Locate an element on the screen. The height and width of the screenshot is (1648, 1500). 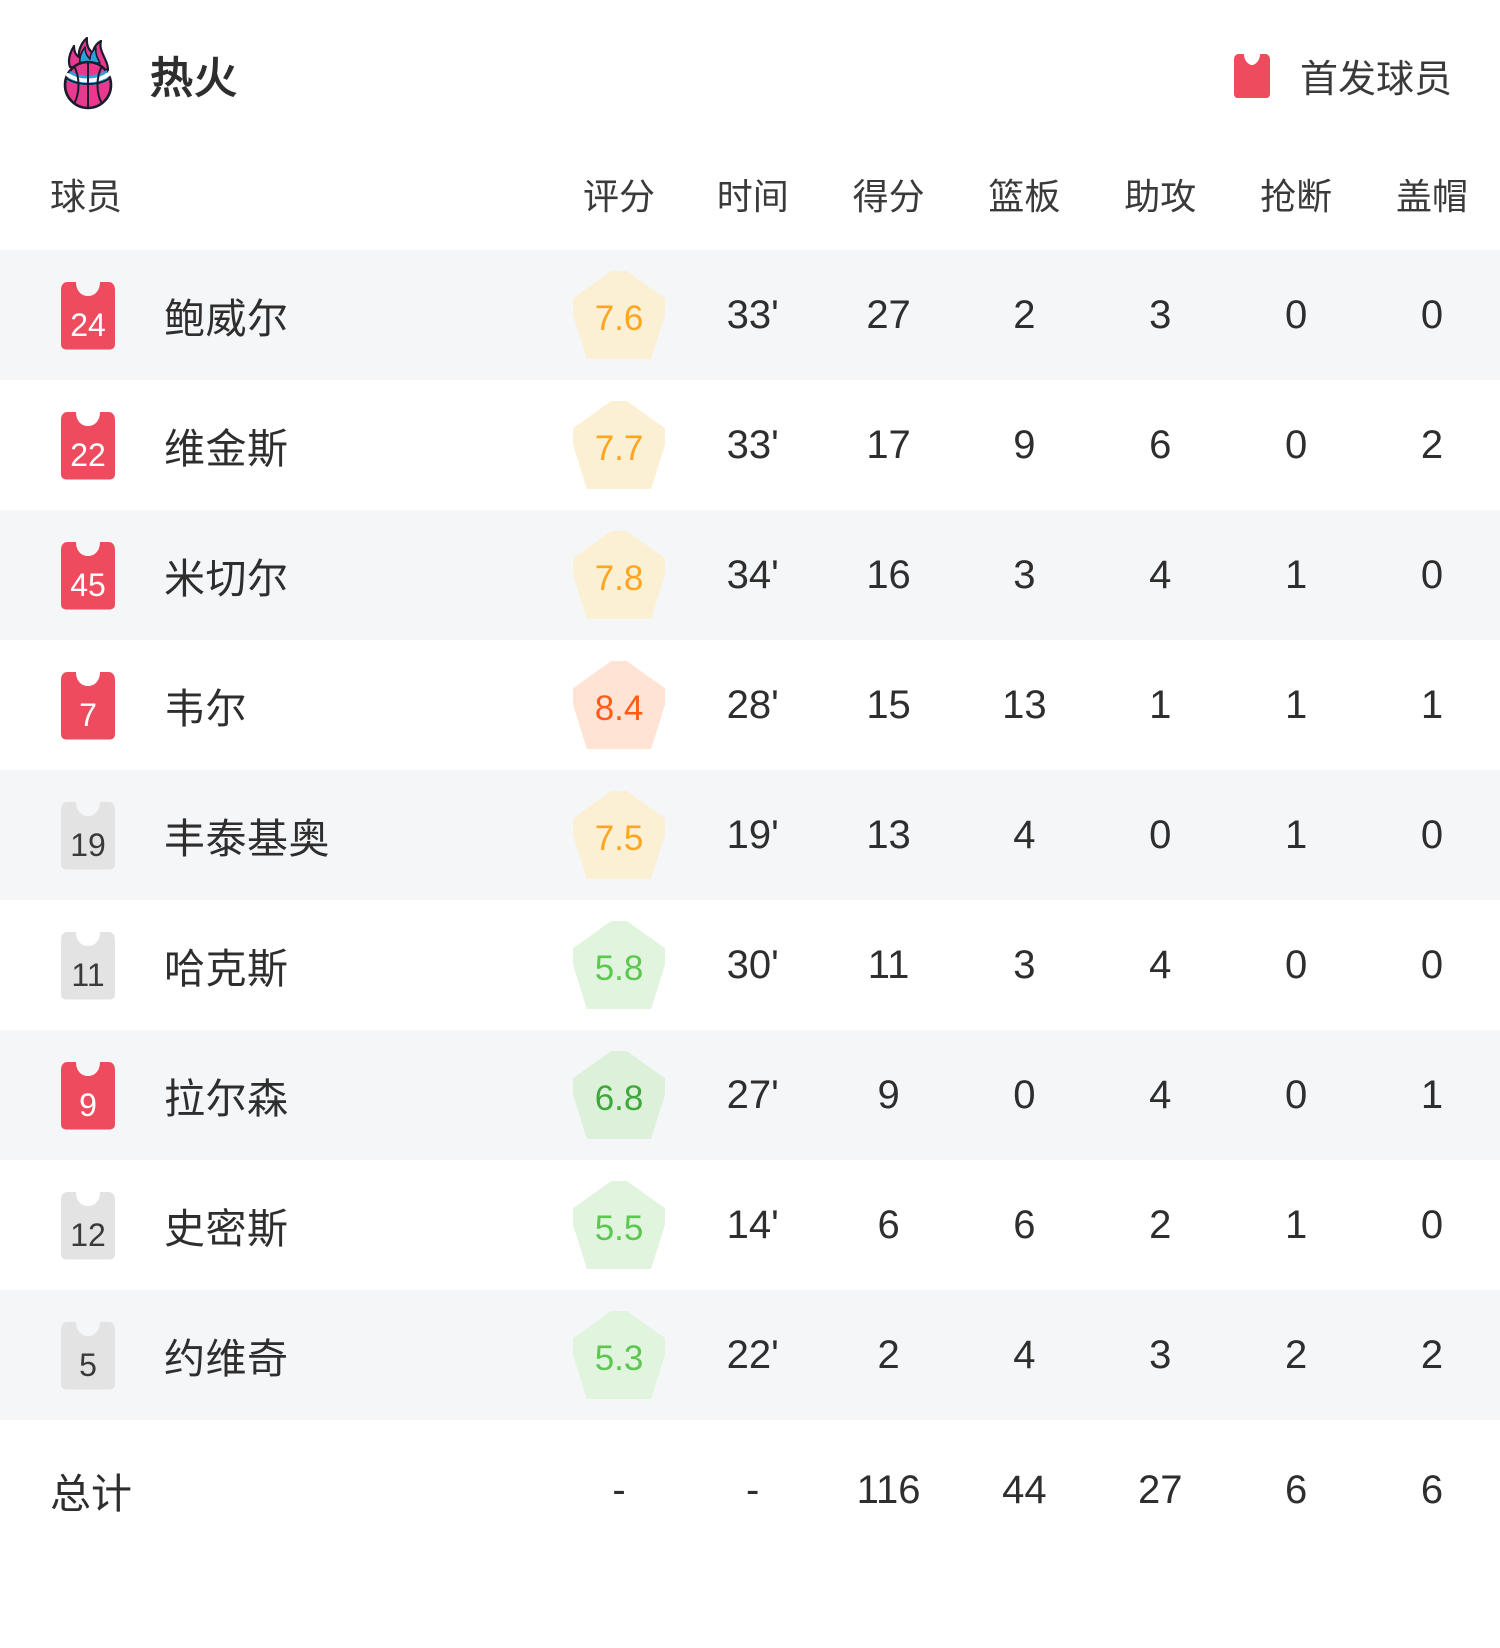
stat-assists: 4 is located at coordinates (1160, 964).